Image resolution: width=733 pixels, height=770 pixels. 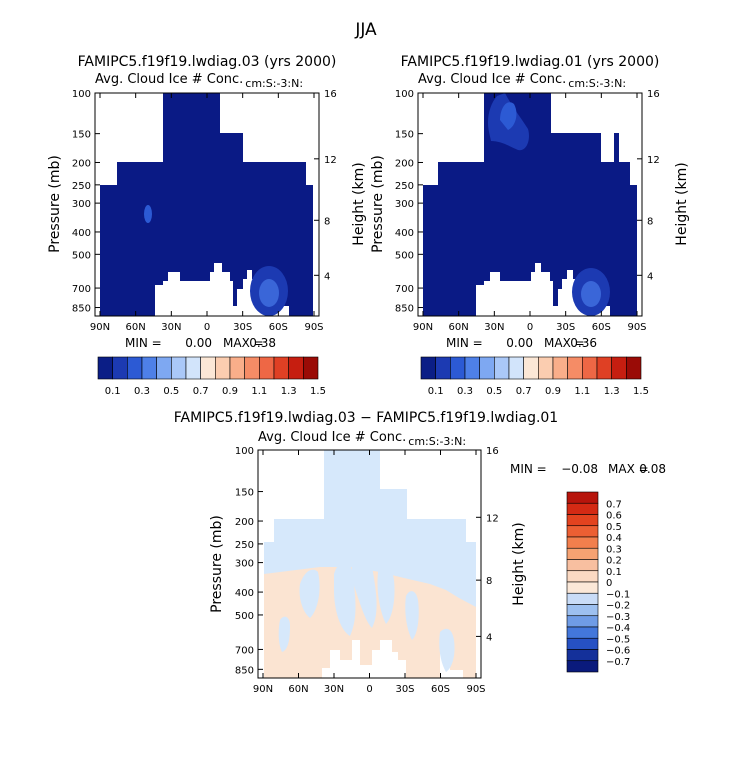 I want to click on panel-1-min-label: MIN =, so click(x=143, y=343).